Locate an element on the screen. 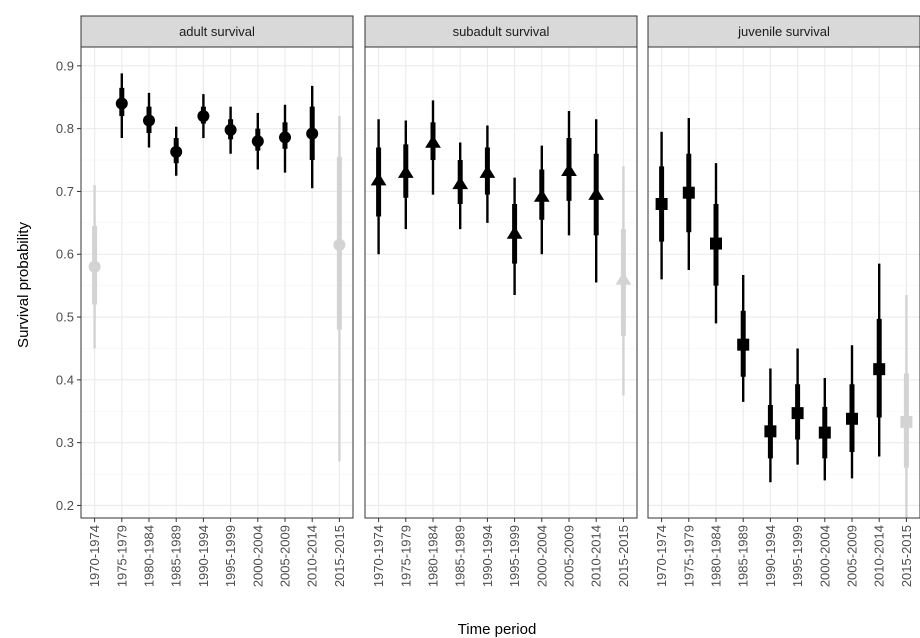 This screenshot has height=638, width=920. y-tick-label: 0.4 is located at coordinates (65, 379).